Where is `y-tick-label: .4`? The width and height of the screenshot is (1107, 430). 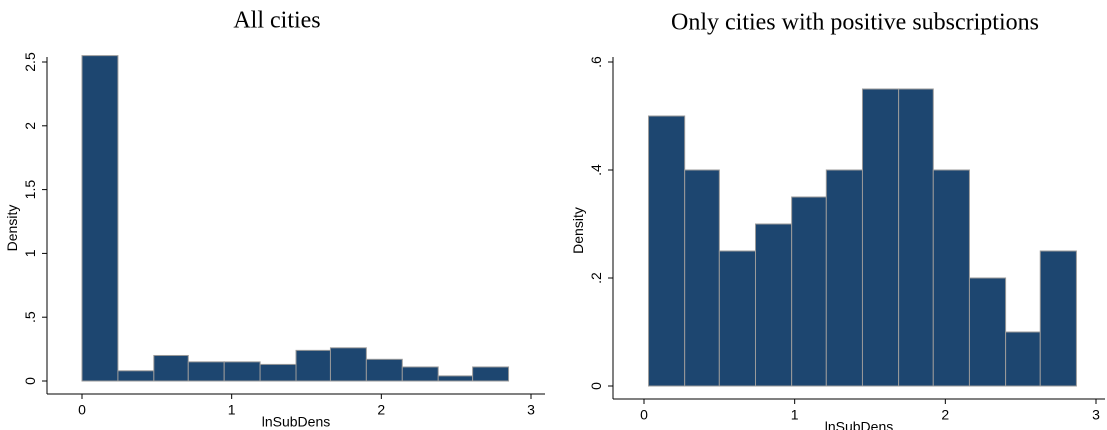 y-tick-label: .4 is located at coordinates (596, 170).